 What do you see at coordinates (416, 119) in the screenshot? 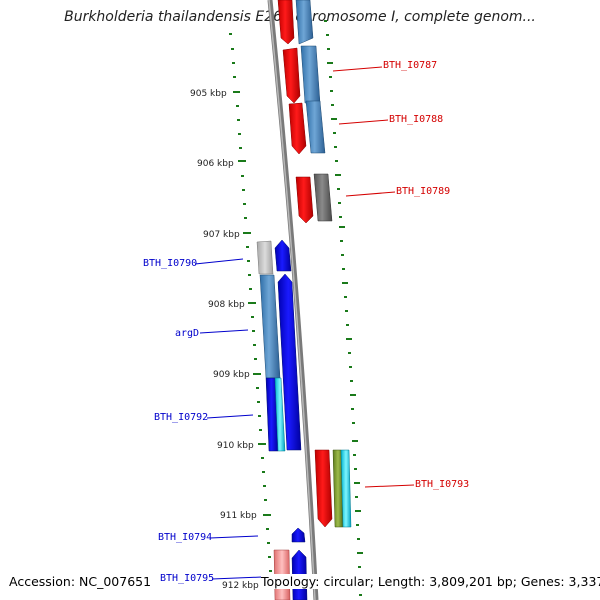
I see `gene-label-bth-i0788: BTH_I0788` at bounding box center [416, 119].